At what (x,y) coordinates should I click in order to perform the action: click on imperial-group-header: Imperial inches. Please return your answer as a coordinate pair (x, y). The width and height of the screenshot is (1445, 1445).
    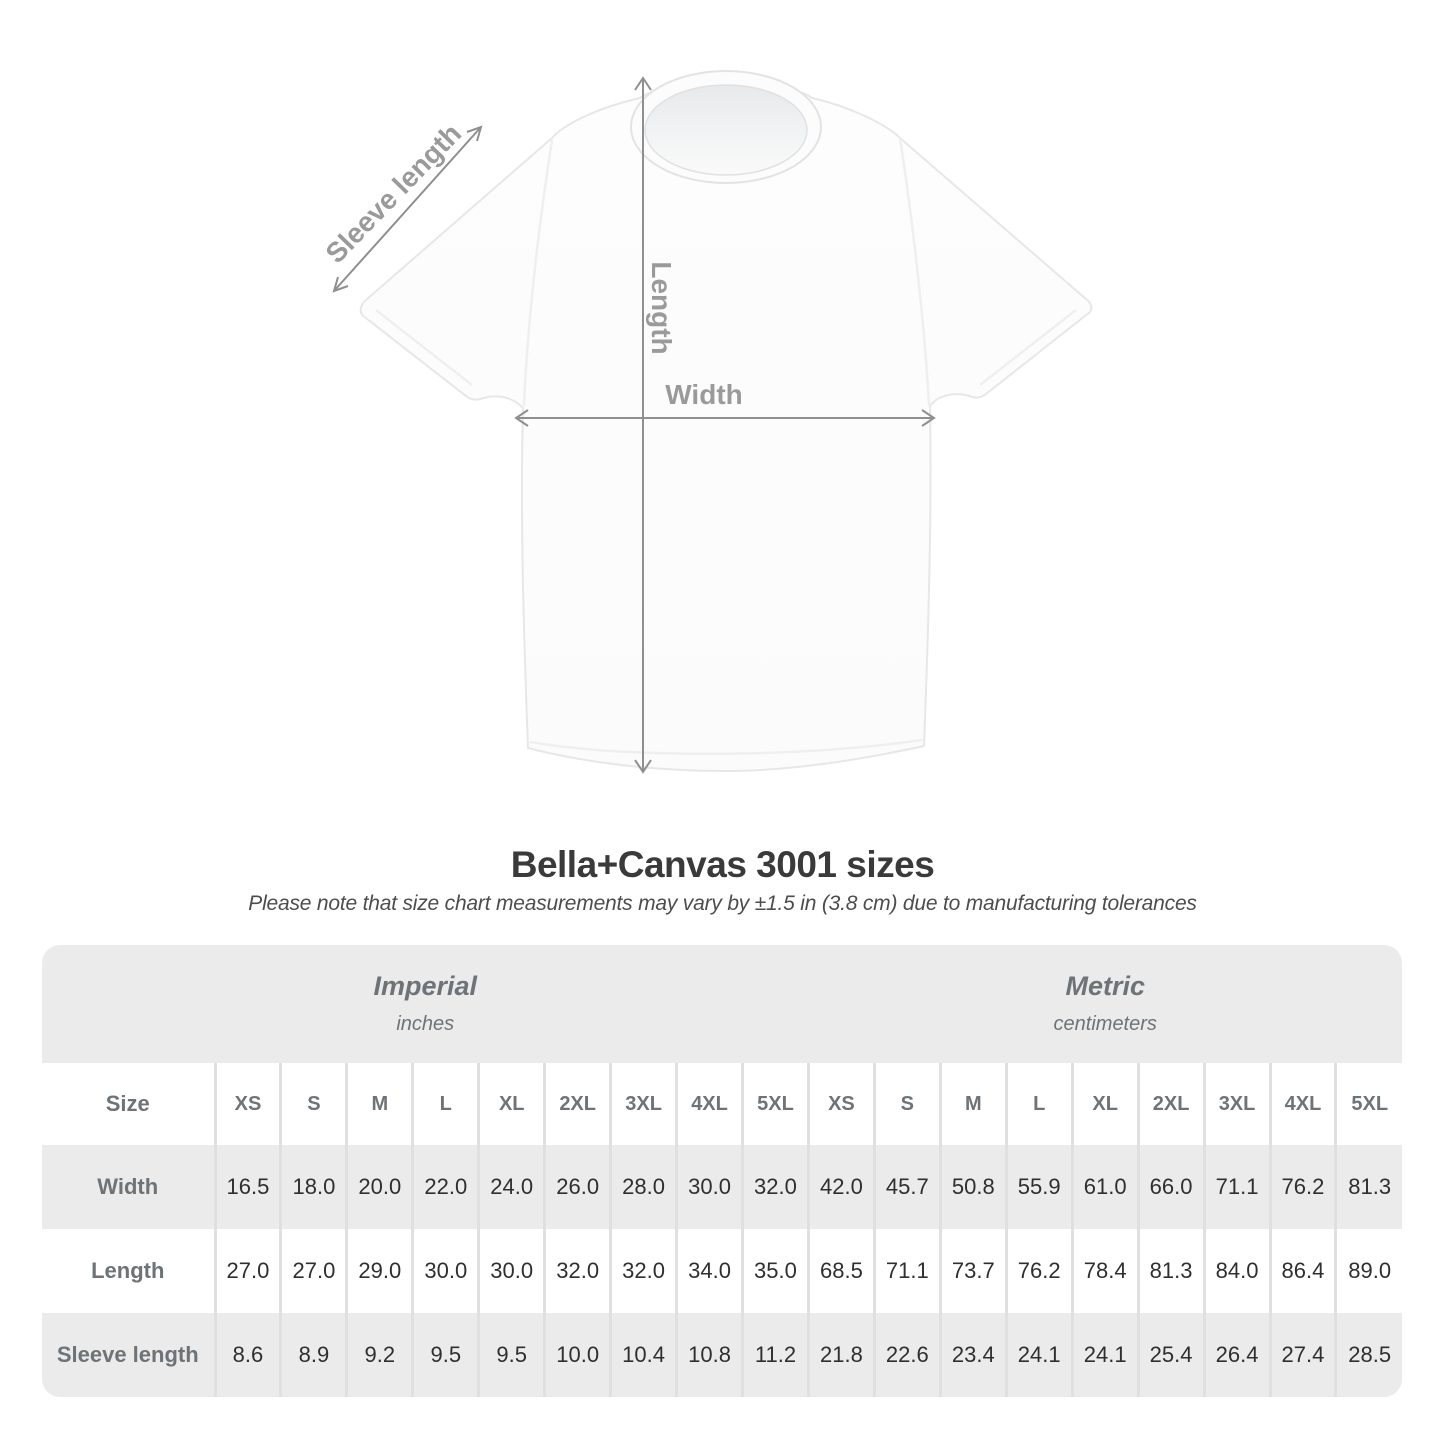
    Looking at the image, I should click on (425, 1004).